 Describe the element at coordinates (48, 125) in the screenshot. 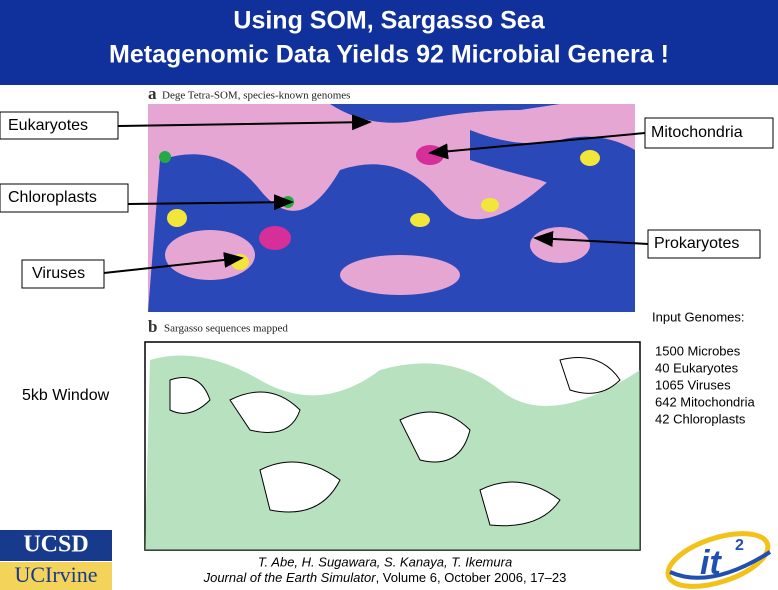

I see `label: Eukaryotes` at that location.